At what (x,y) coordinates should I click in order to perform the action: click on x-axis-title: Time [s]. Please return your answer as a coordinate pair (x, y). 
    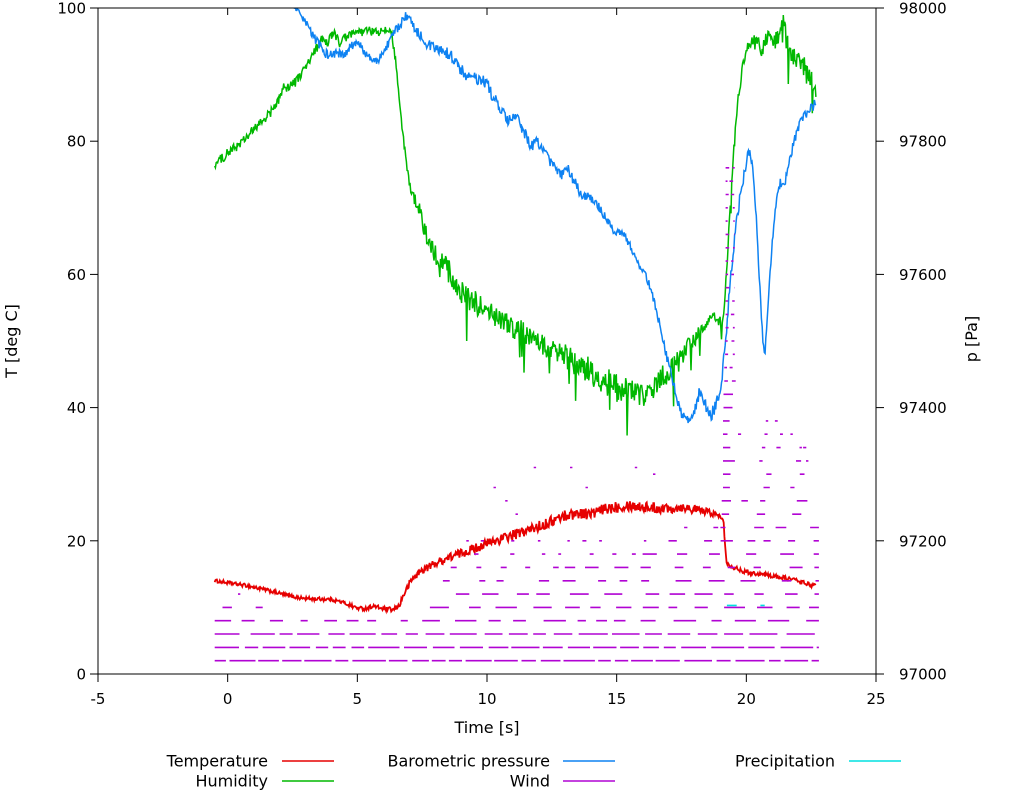
    Looking at the image, I should click on (486, 727).